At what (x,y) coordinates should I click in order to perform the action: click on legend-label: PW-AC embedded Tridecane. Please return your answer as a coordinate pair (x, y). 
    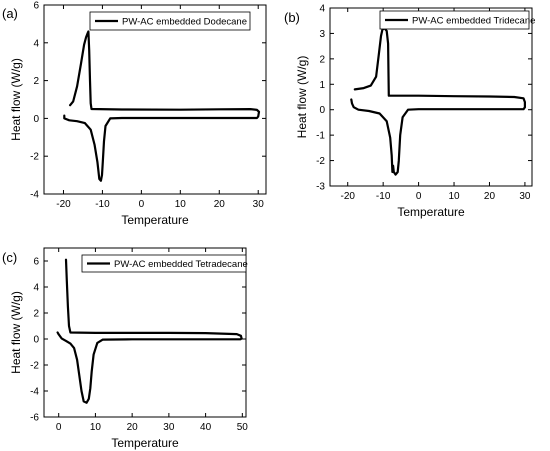
    Looking at the image, I should click on (473, 21).